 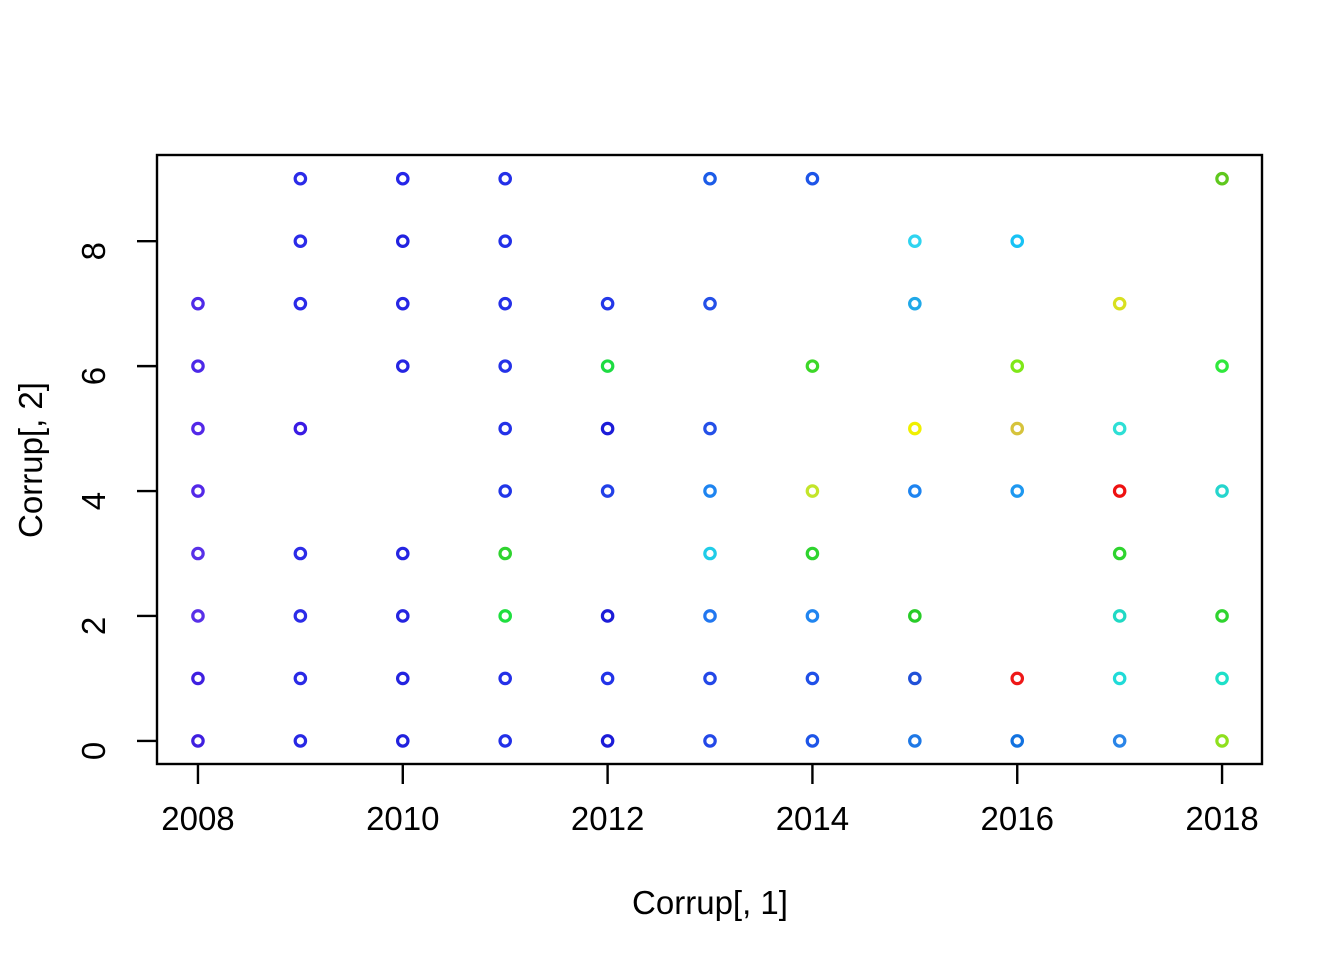 I want to click on y-axis-tick-label: 2, so click(x=93, y=626).